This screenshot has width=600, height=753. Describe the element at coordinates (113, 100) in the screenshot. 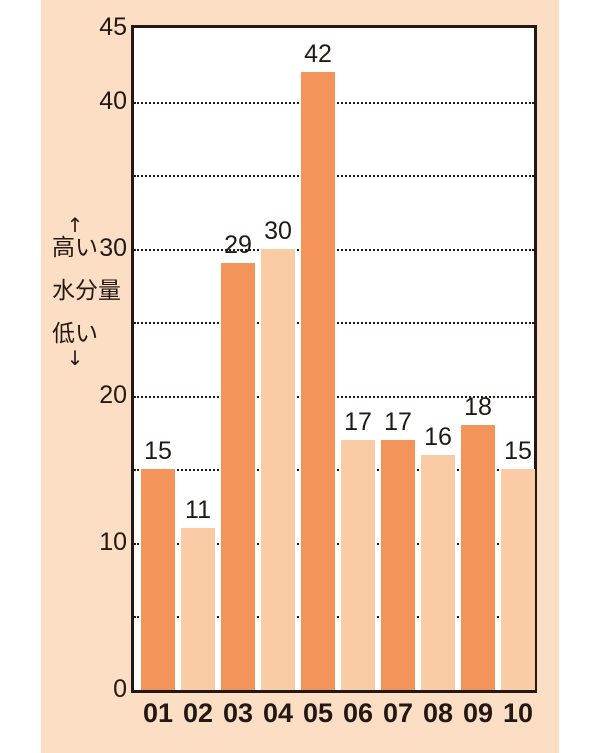

I see `y-tick-label: 40` at that location.